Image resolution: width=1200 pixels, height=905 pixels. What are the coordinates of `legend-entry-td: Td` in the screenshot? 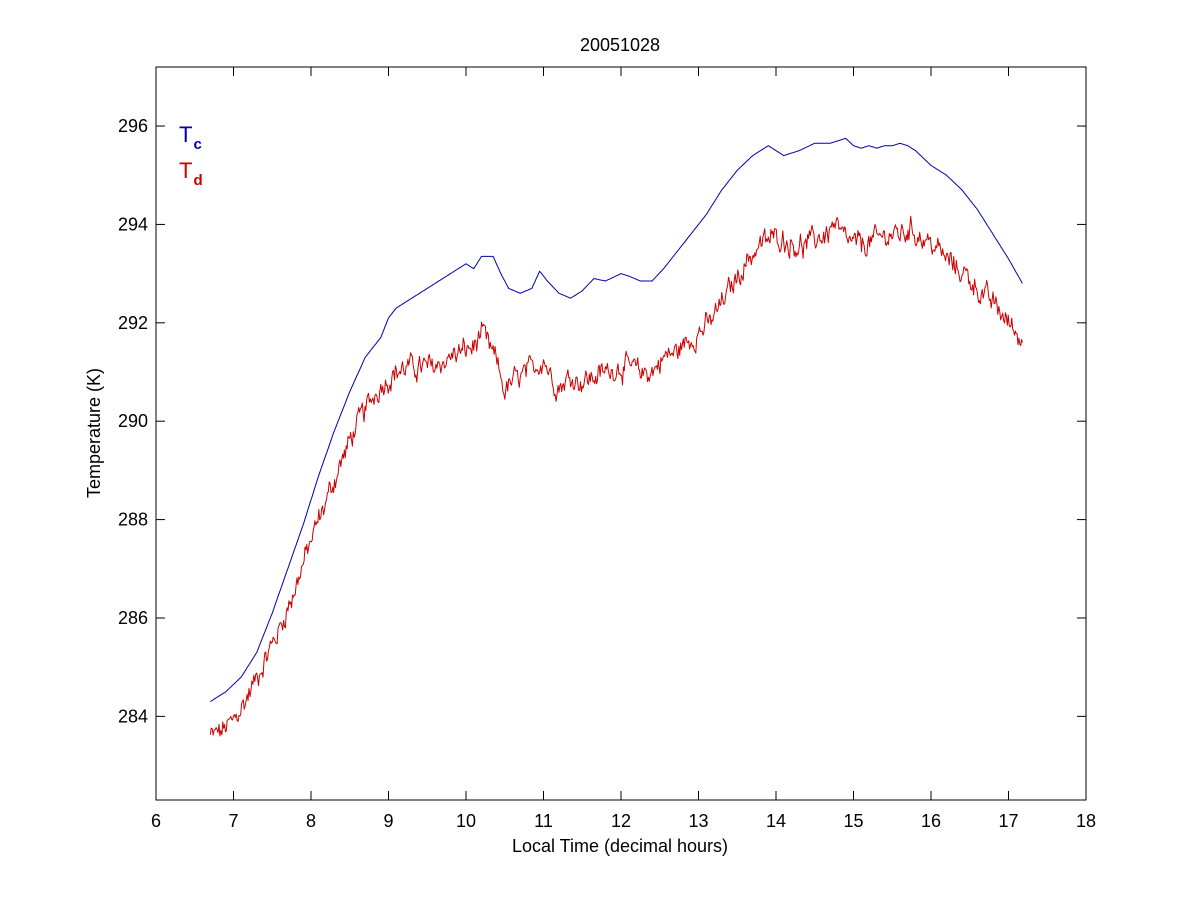 It's located at (191, 173).